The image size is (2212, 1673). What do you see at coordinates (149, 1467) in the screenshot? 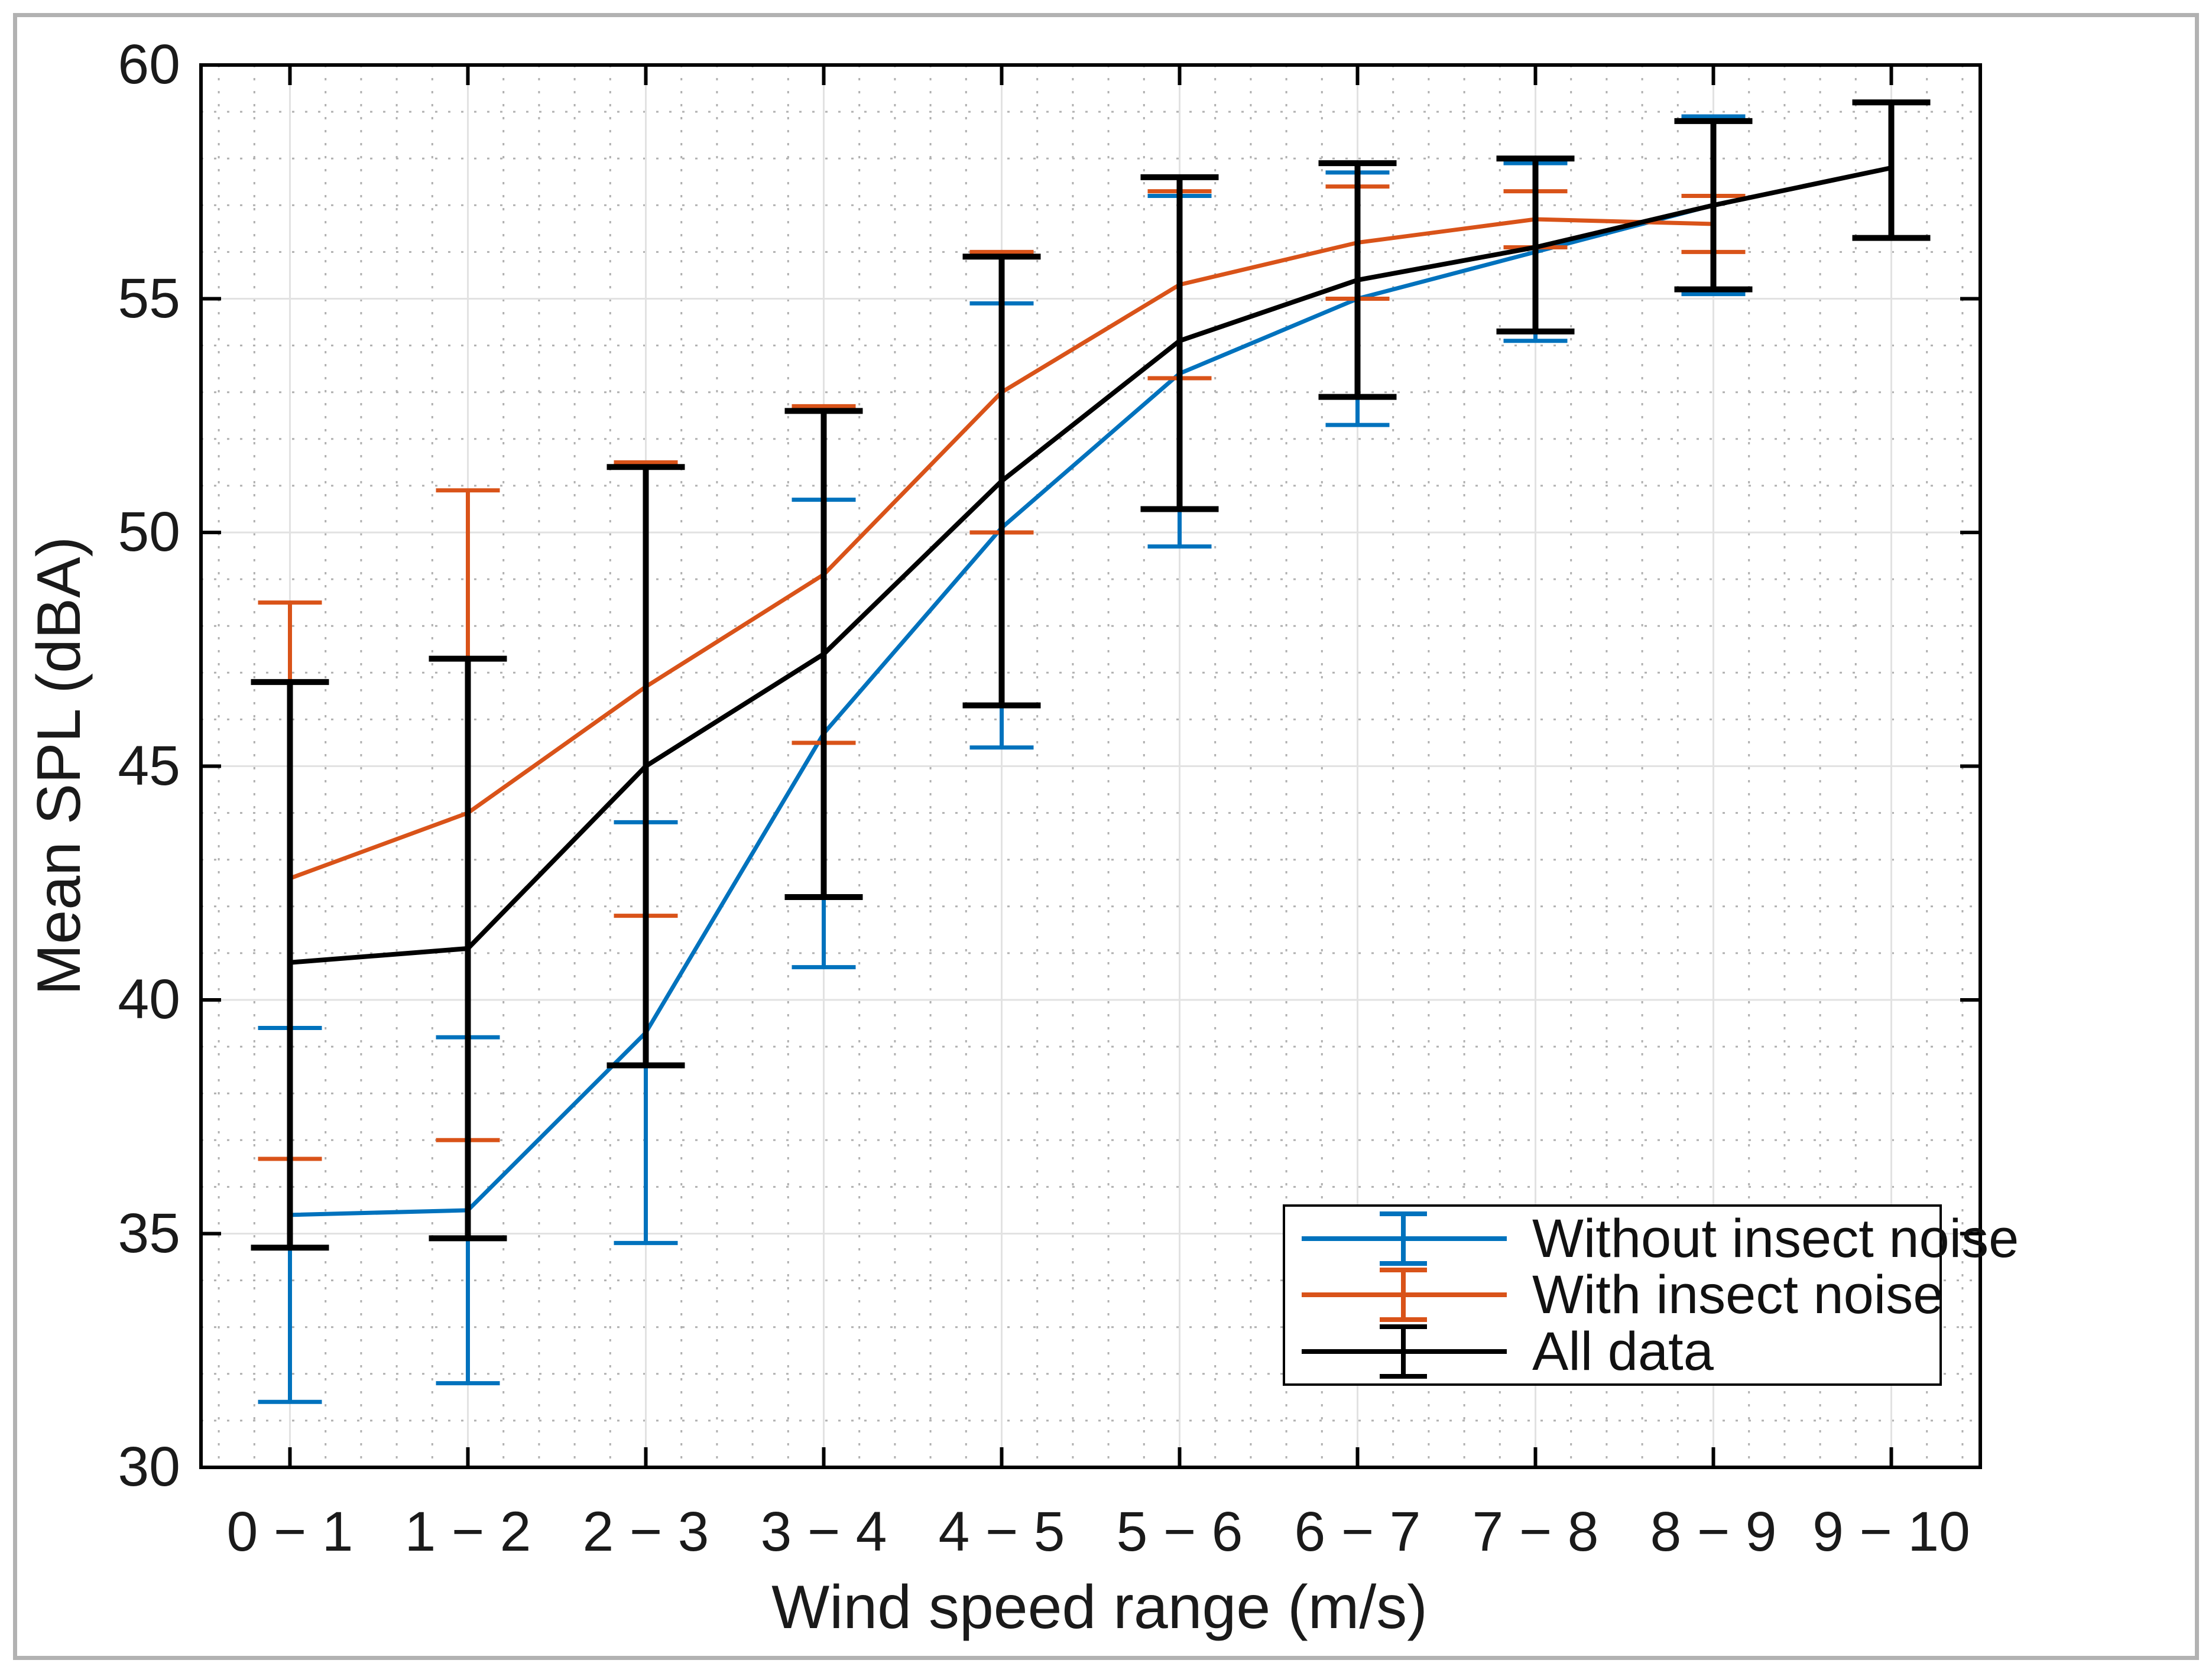
I see `y-tick-label: 30` at bounding box center [149, 1467].